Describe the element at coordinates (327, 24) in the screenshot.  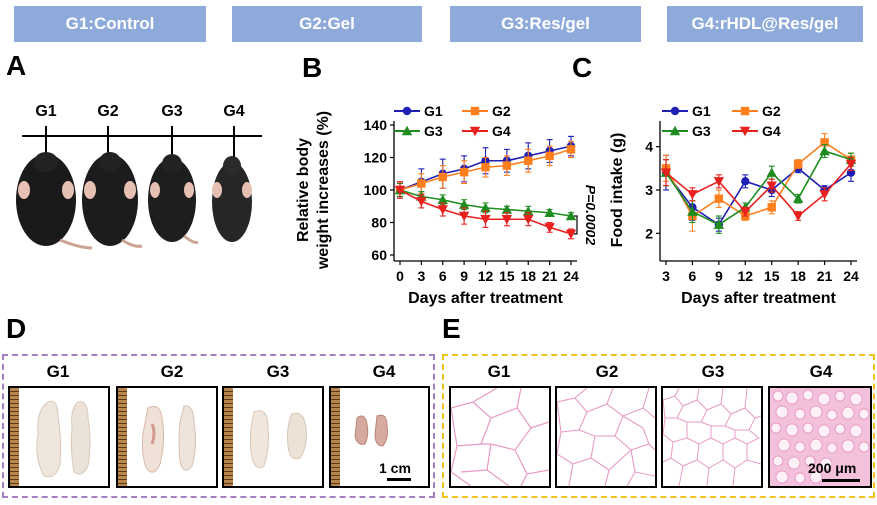
I see `group-header-g2: G2:Gel` at that location.